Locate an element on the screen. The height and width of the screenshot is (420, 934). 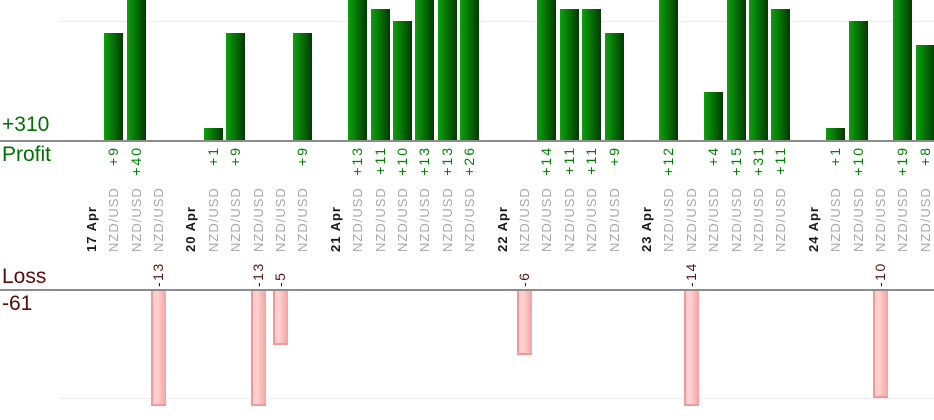
profit-value-label: +31 is located at coordinates (757, 161).